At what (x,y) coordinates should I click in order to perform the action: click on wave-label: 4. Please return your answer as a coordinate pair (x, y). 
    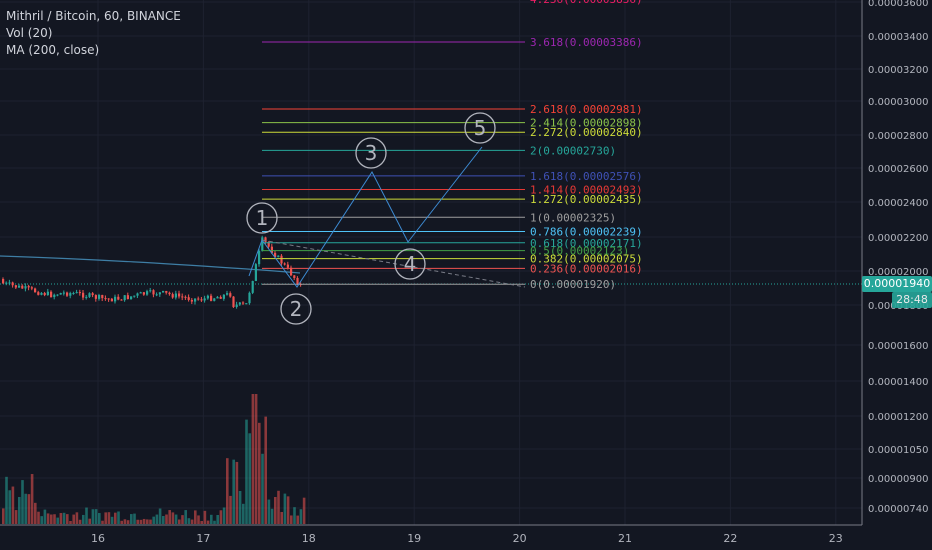
    Looking at the image, I should click on (410, 264).